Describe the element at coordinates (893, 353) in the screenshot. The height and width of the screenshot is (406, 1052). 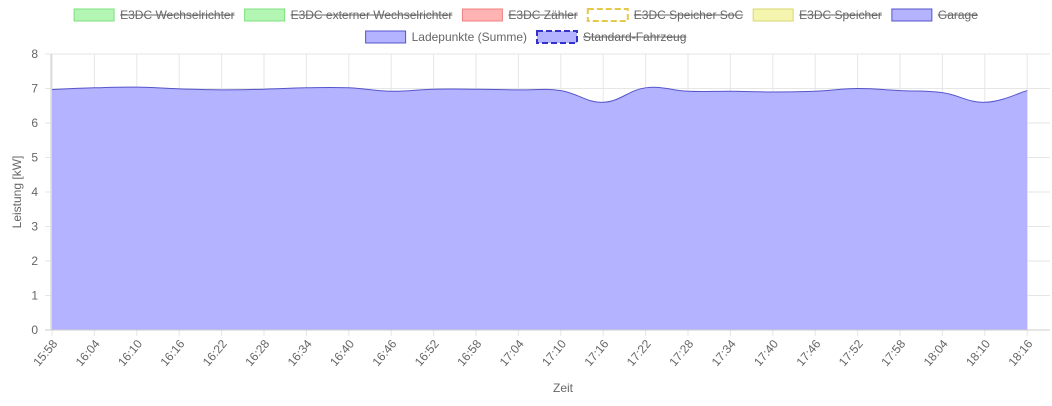
I see `x-tick-label: 17:58` at that location.